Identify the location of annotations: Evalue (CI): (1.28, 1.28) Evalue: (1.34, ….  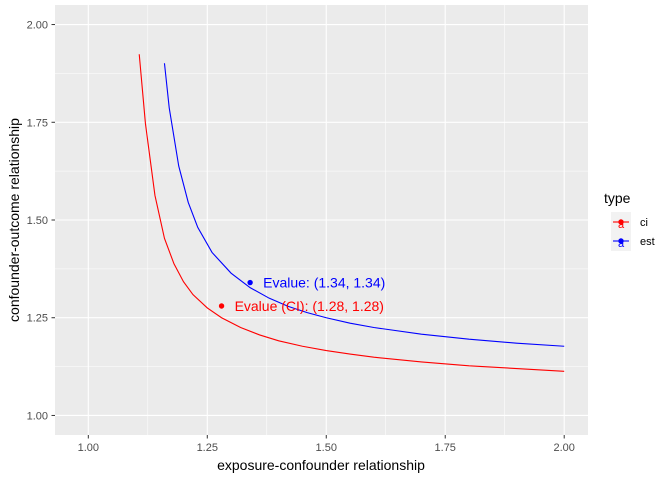
(310, 294).